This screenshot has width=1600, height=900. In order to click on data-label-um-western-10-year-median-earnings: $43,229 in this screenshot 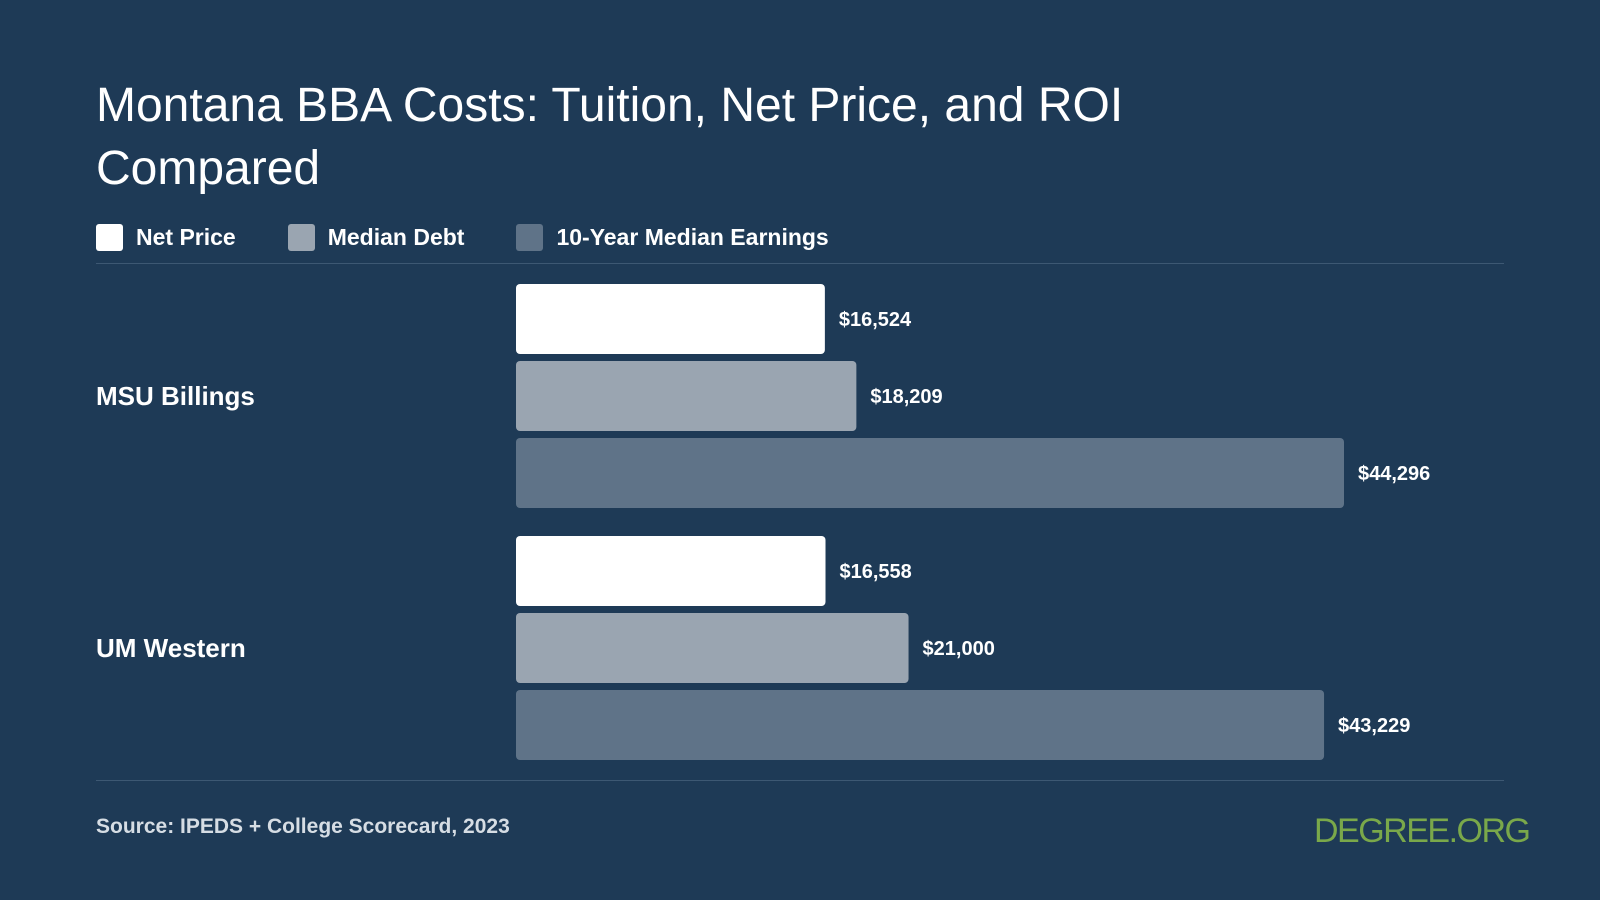, I will do `click(1374, 726)`.